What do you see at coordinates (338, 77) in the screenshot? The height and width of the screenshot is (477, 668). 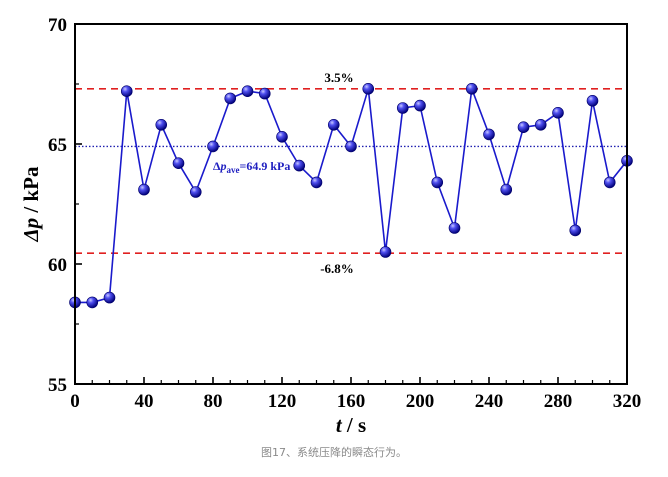 I see `upper-deviation-label: 3.5%` at bounding box center [338, 77].